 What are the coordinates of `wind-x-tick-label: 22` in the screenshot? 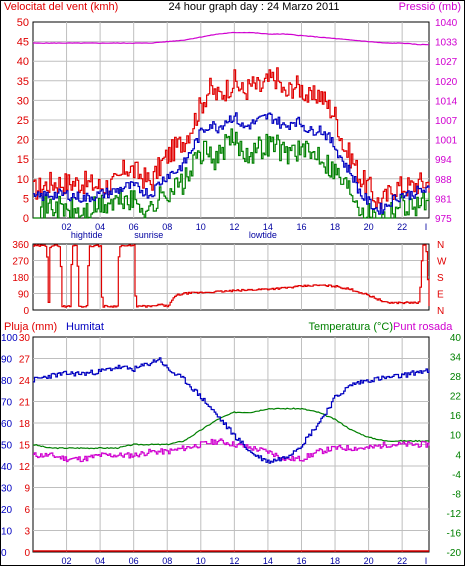 It's located at (402, 227).